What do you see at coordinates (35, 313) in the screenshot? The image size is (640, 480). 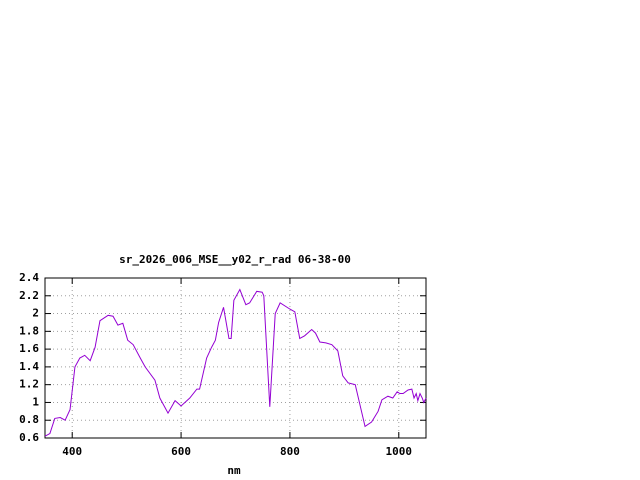 I see `y-tick-label: 2` at bounding box center [35, 313].